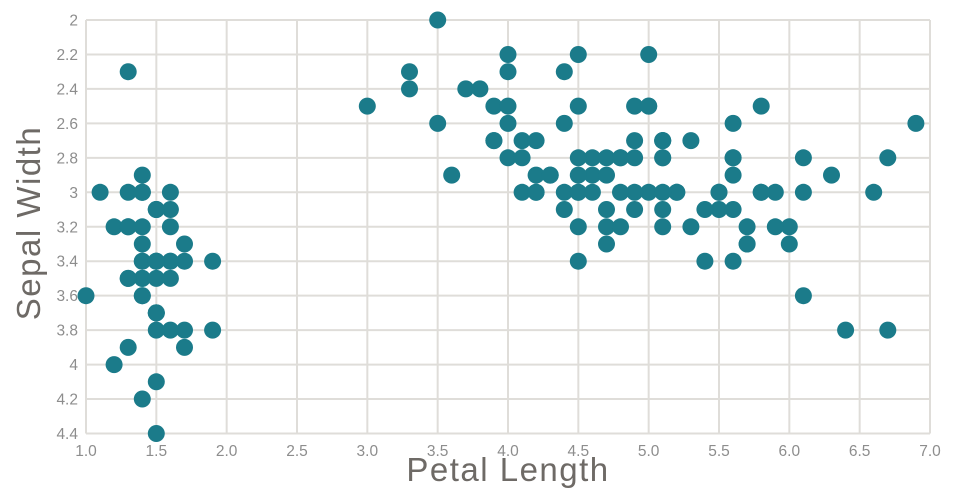 This screenshot has width=960, height=500. Describe the element at coordinates (67, 55) in the screenshot. I see `y-tick-label: 2.2` at that location.